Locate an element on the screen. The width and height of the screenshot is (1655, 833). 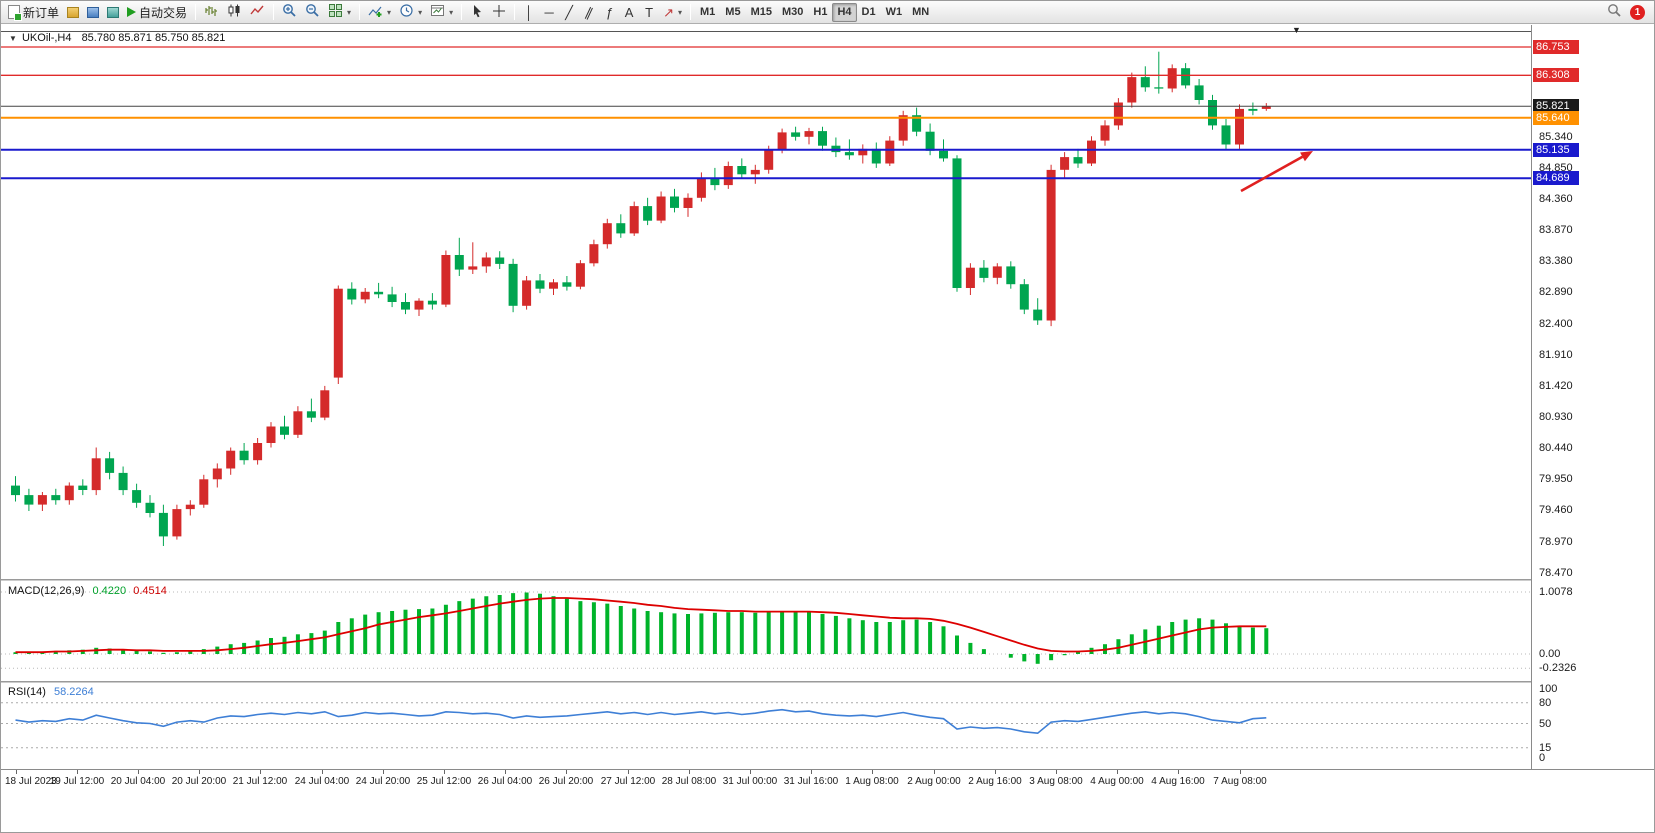
annotation-arrow is located at coordinates (1276, 172).